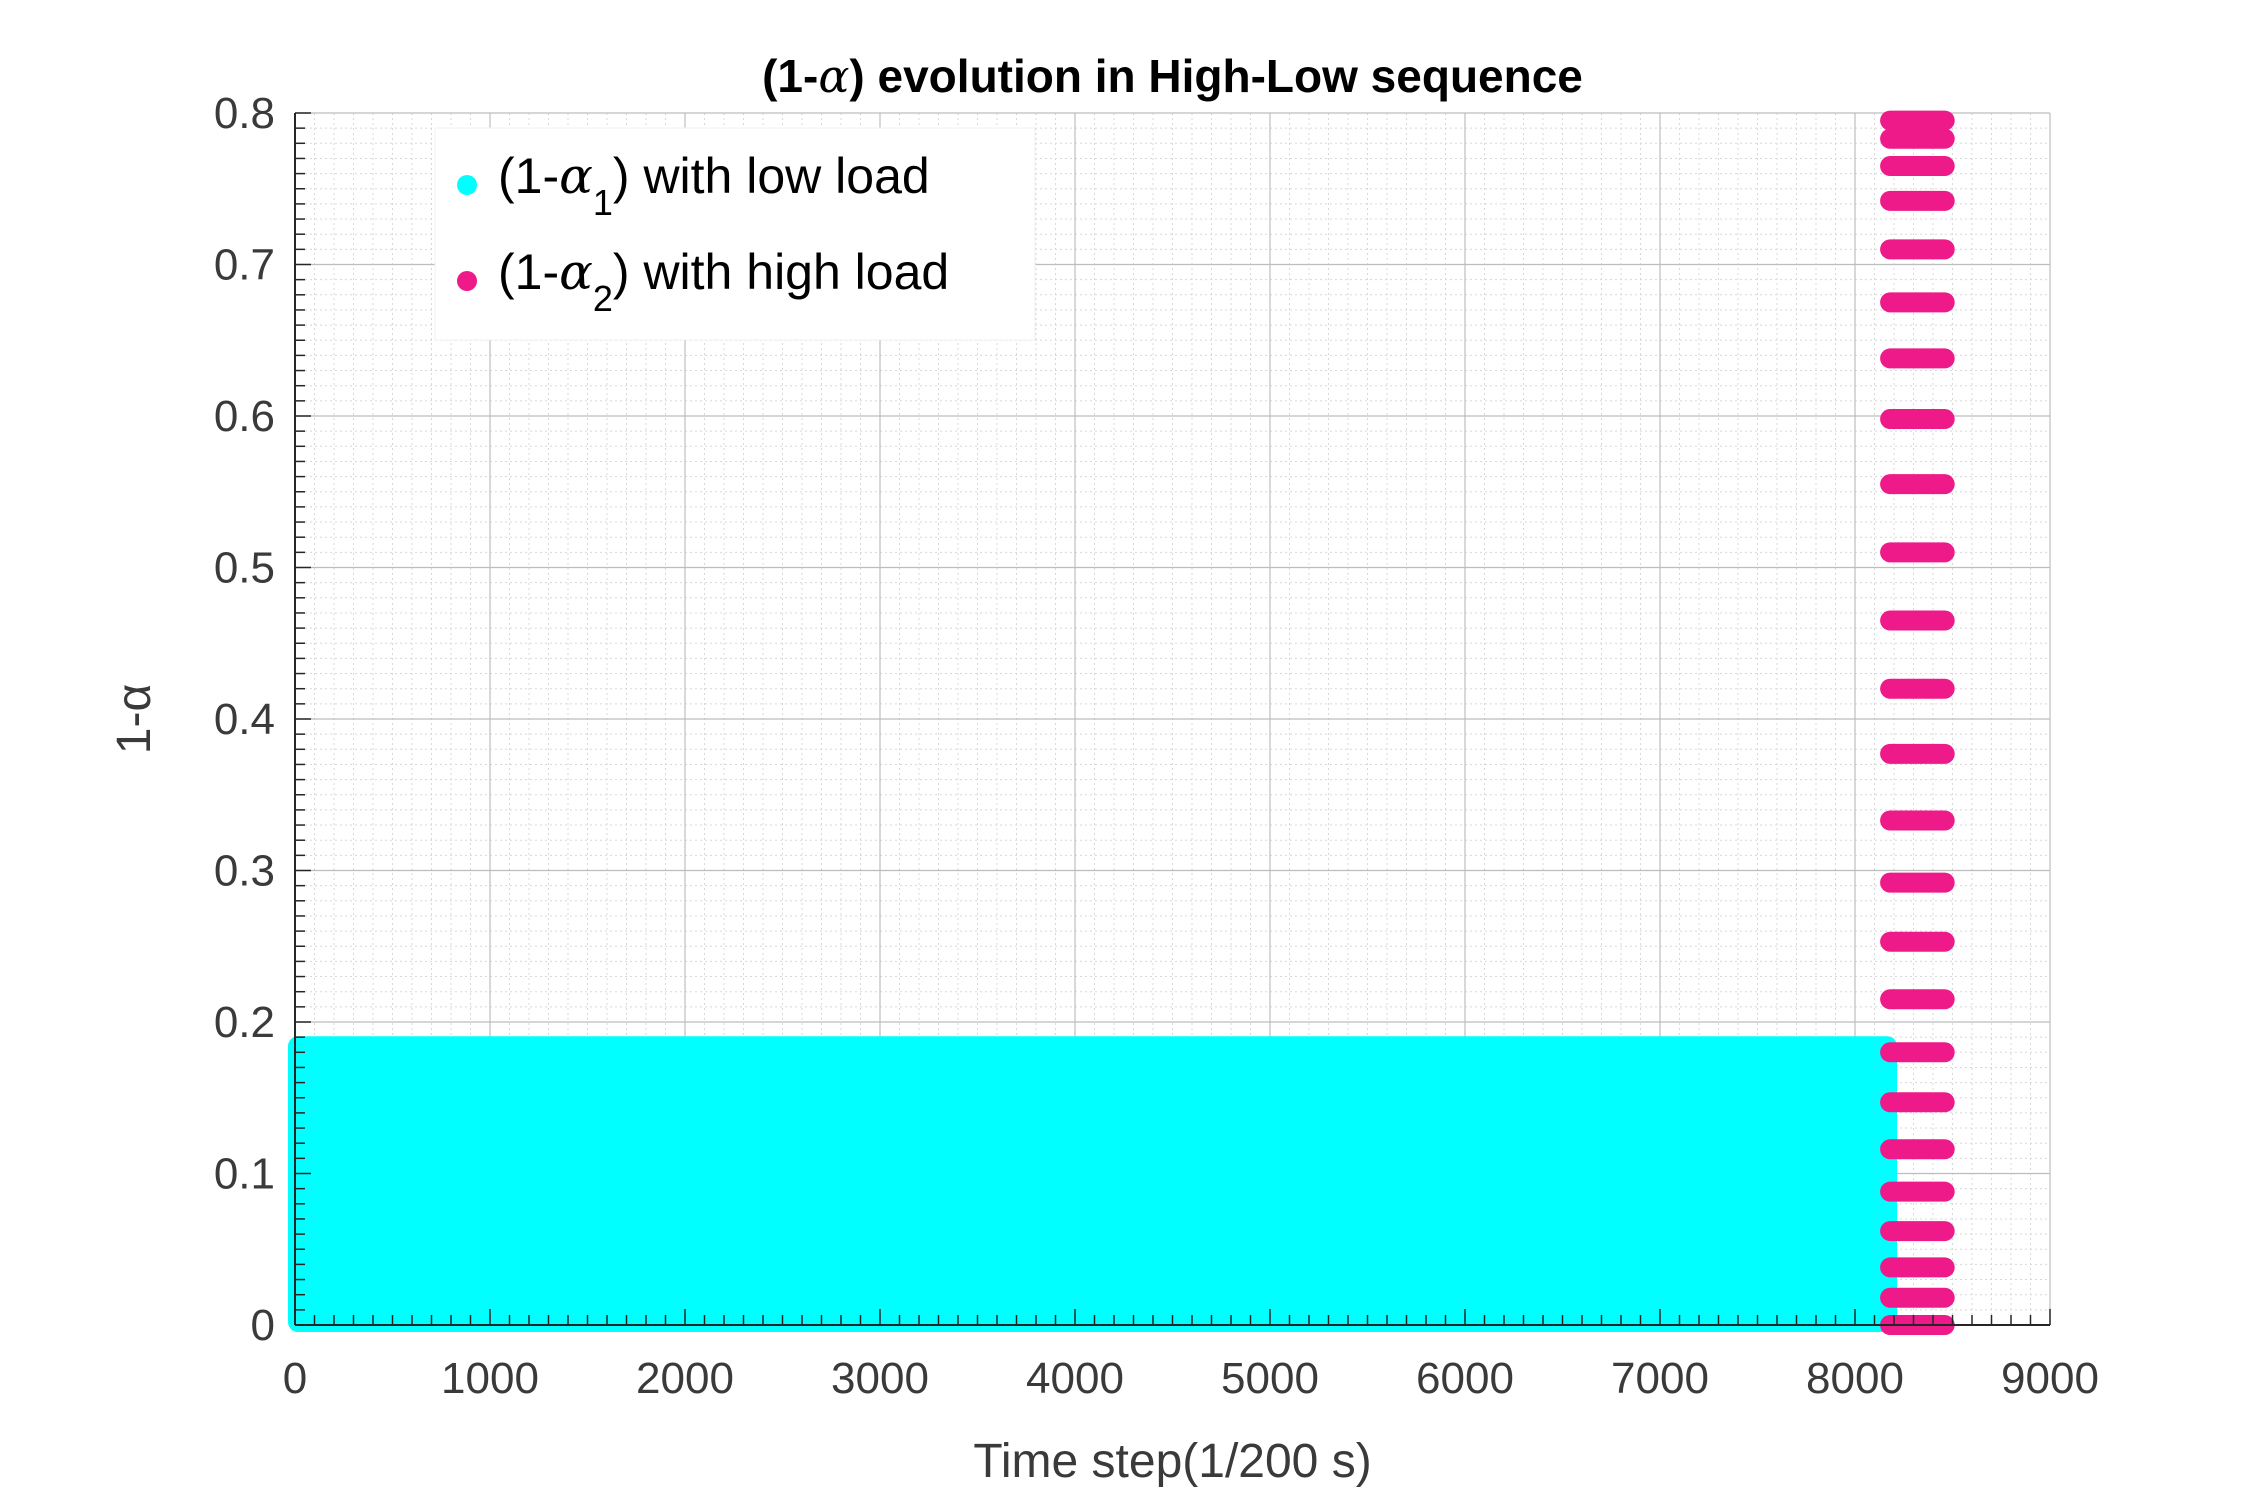  I want to click on x-tick-label: 3000, so click(880, 1378).